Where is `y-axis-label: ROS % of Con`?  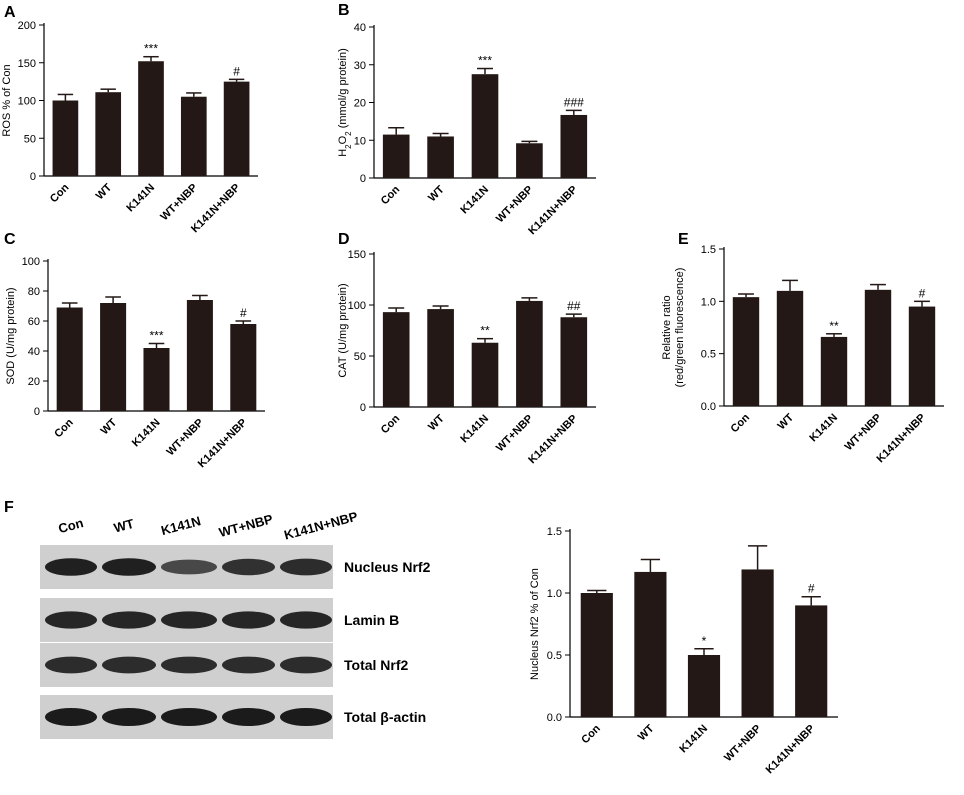
y-axis-label: ROS % of Con is located at coordinates (7, 100).